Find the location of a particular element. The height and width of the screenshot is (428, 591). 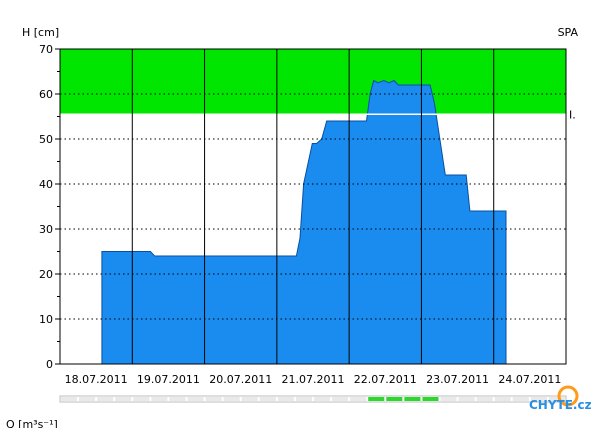

y-tick-label: 70 is located at coordinates (46, 49).